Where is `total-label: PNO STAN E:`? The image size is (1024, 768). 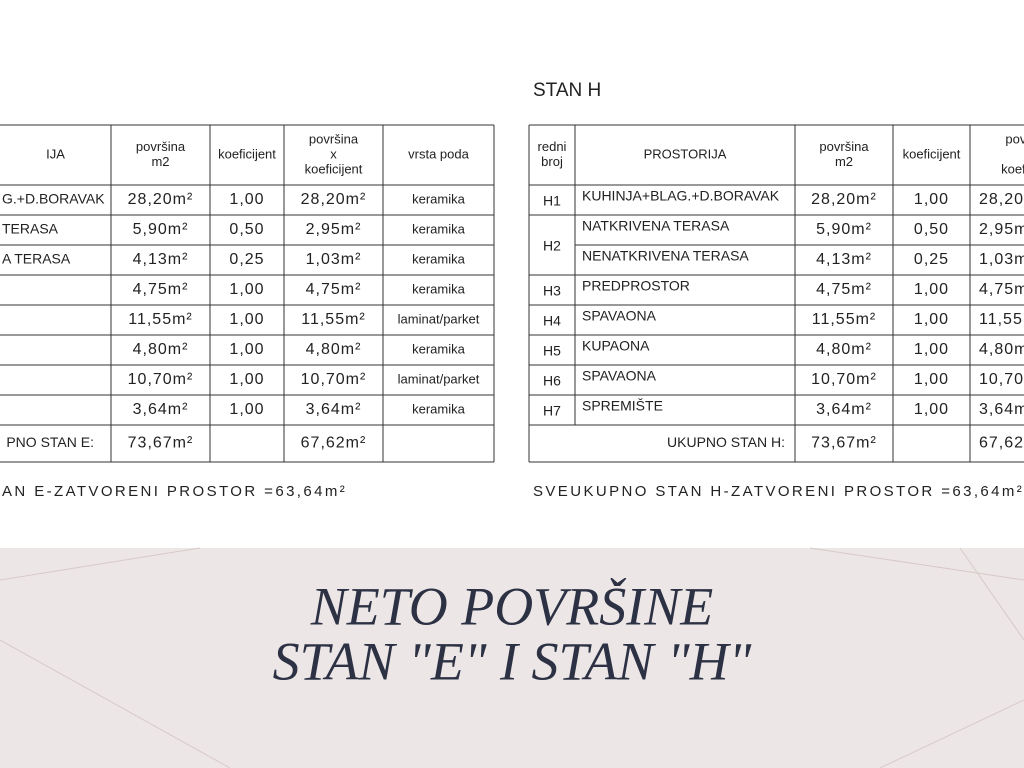
total-label: PNO STAN E: is located at coordinates (50, 442).